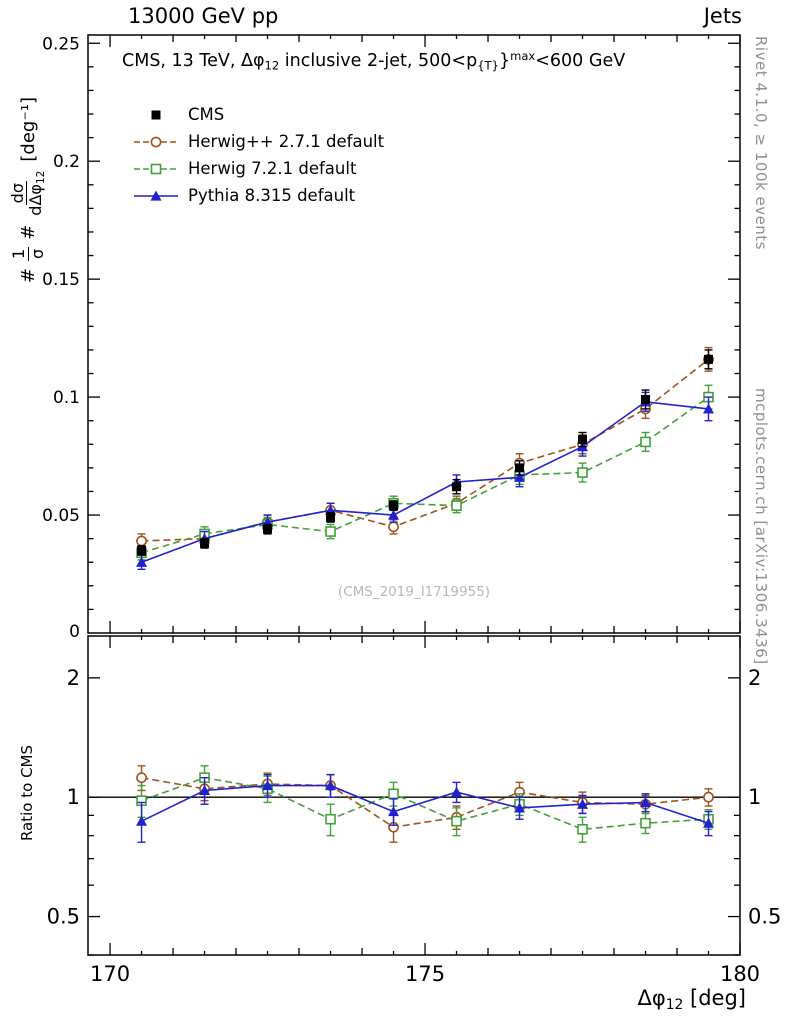 The width and height of the screenshot is (786, 1024). Describe the element at coordinates (740, 974) in the screenshot. I see `svg-text: 180` at that location.